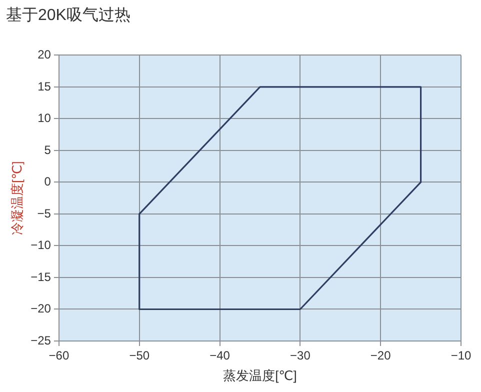  I want to click on x-tick-label: −50, so click(139, 355).